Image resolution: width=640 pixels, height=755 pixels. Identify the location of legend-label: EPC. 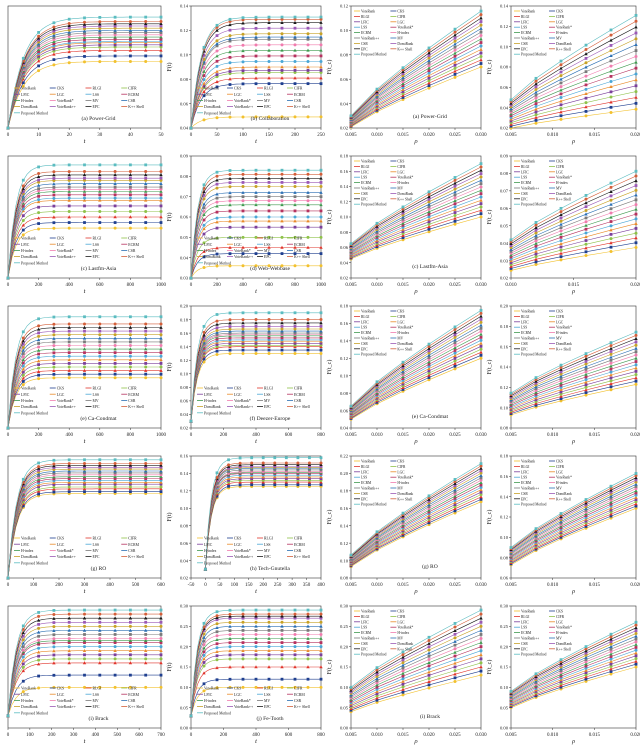
(364, 49).